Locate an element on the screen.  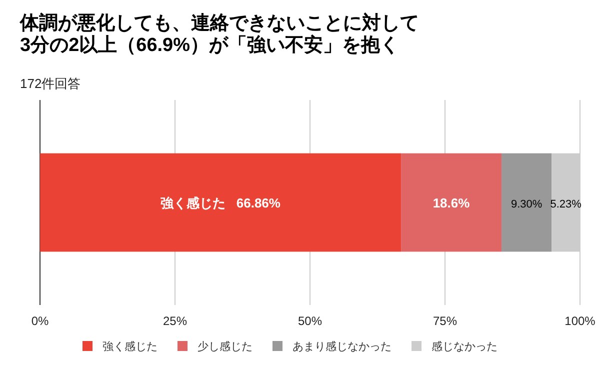
x-tick-label: 25% is located at coordinates (175, 321).